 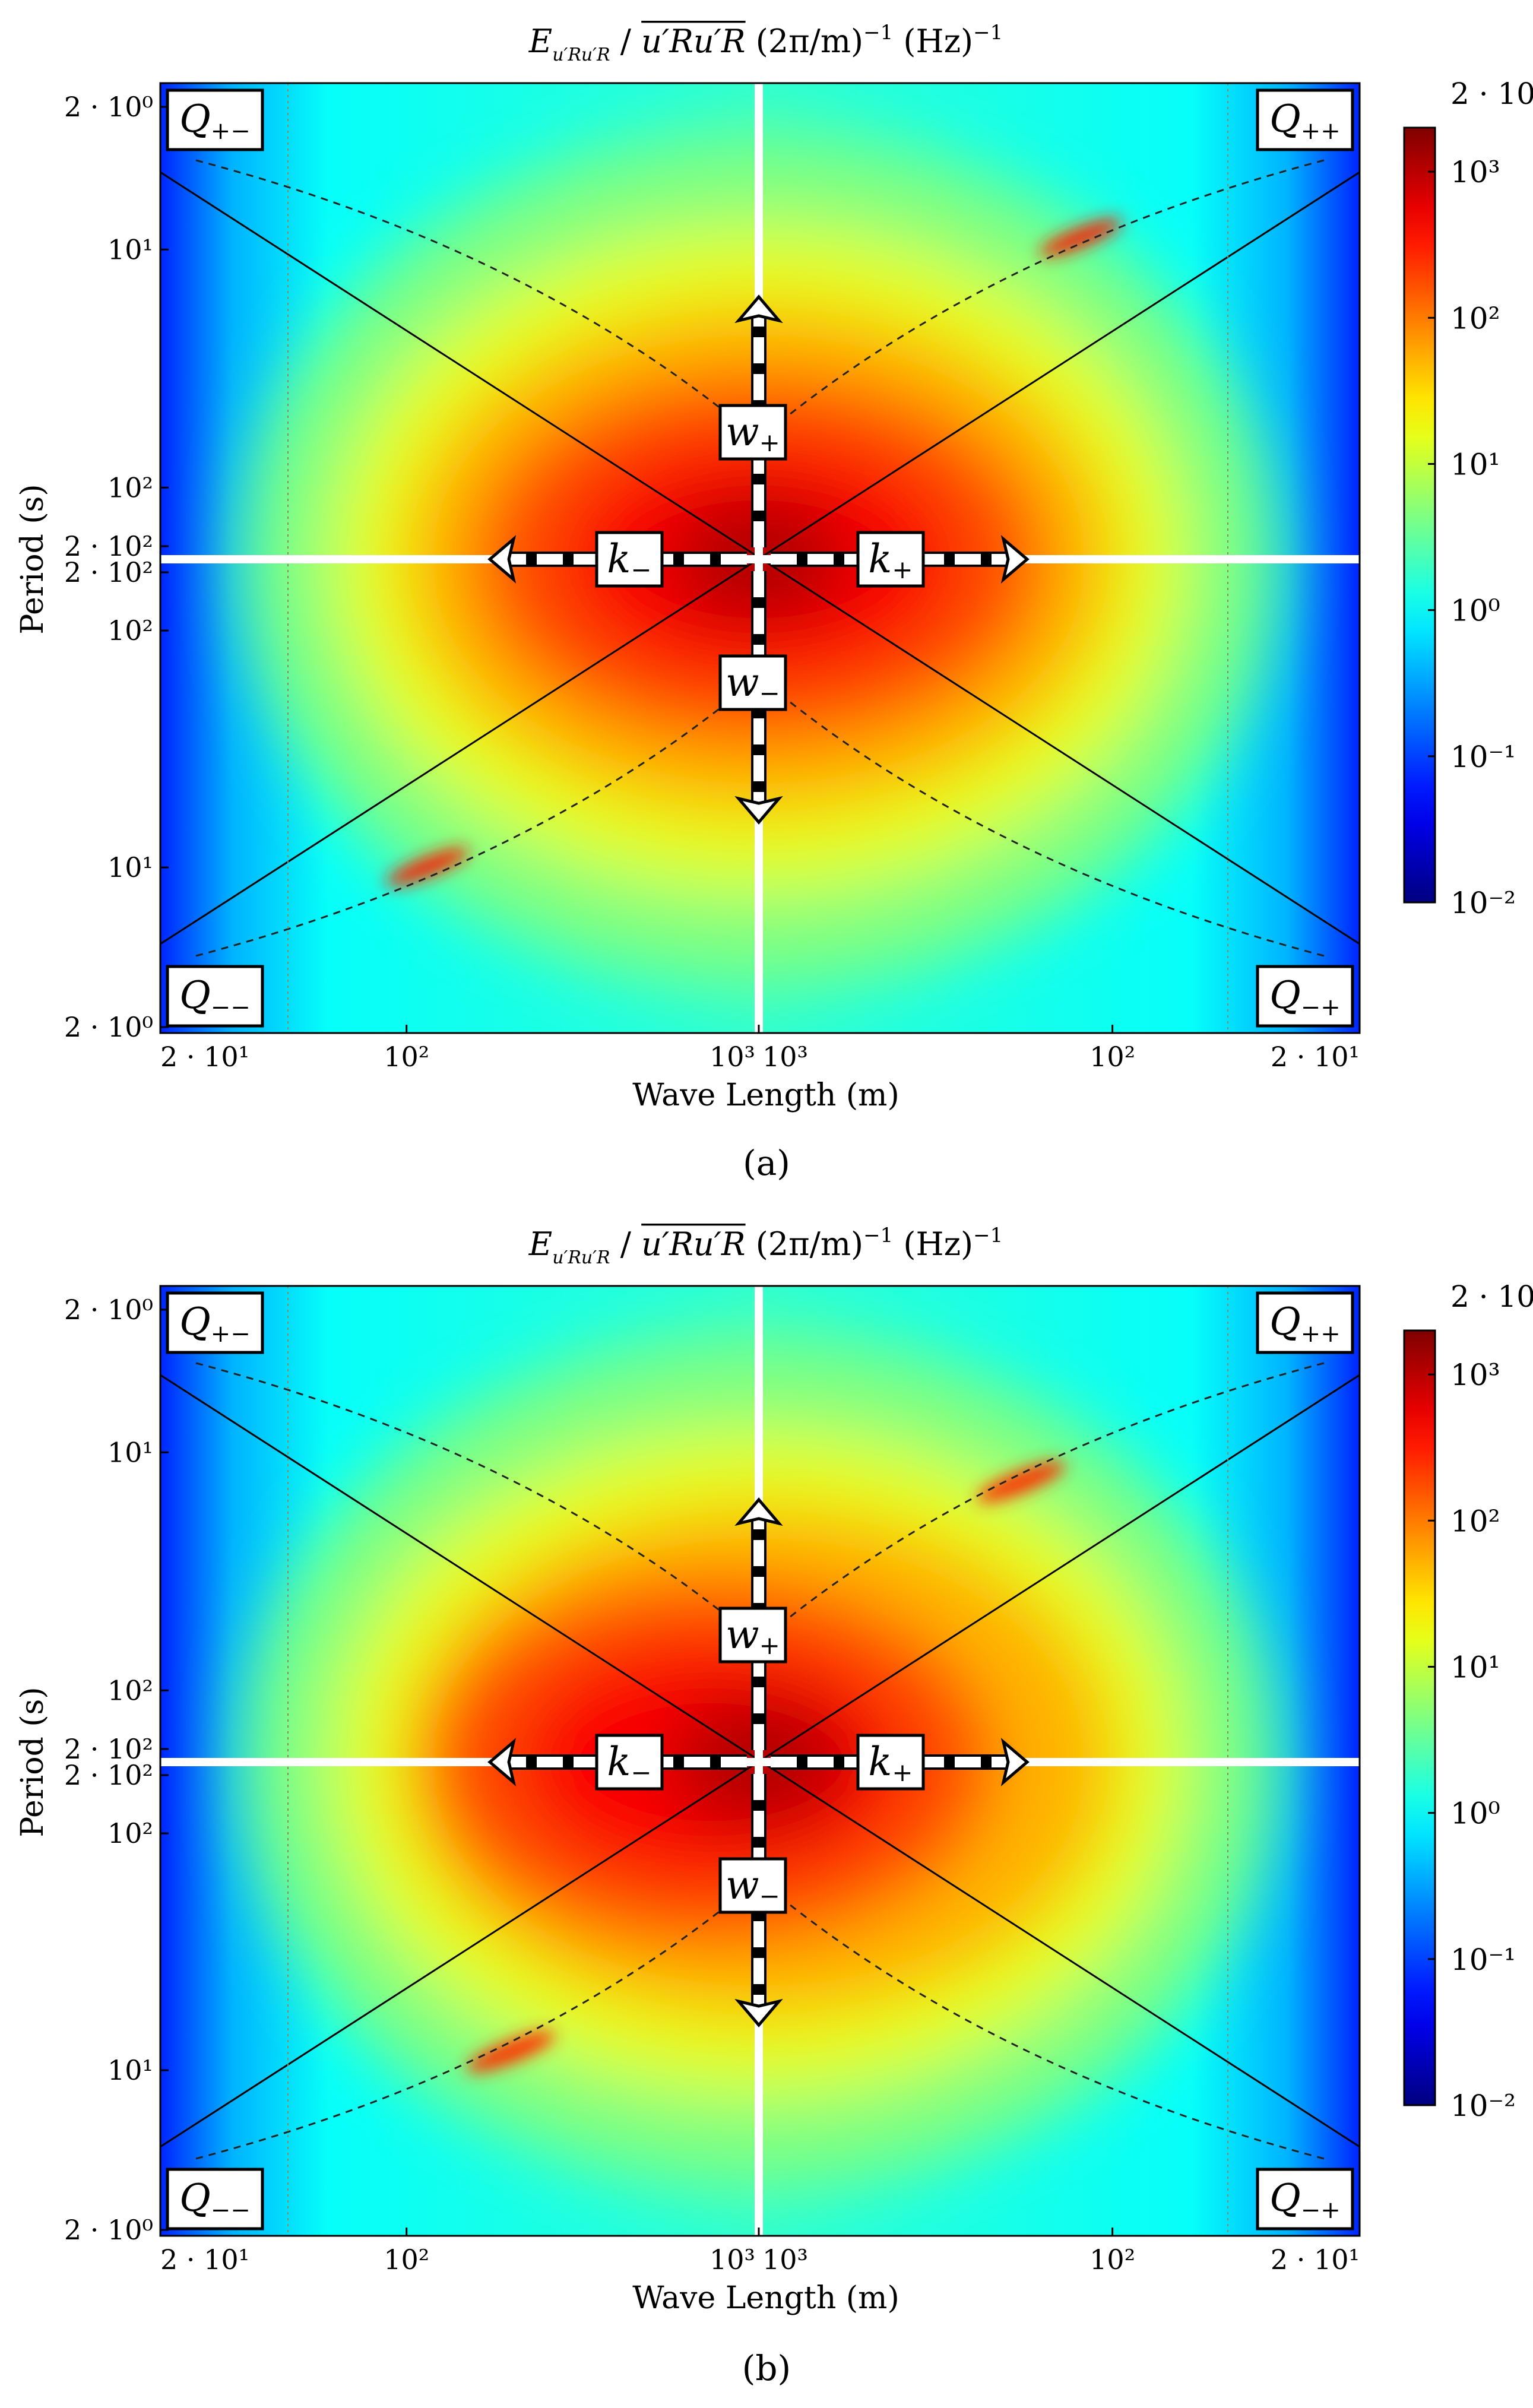 What do you see at coordinates (1491, 94) in the screenshot?
I see `colorbar-tick-label-0: 2 · 10³` at bounding box center [1491, 94].